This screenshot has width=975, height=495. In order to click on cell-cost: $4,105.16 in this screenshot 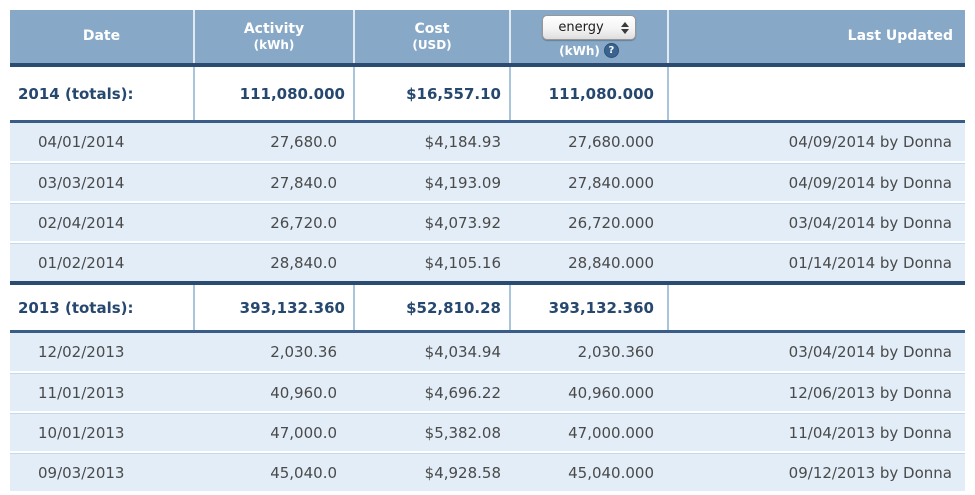, I will do `click(462, 262)`.